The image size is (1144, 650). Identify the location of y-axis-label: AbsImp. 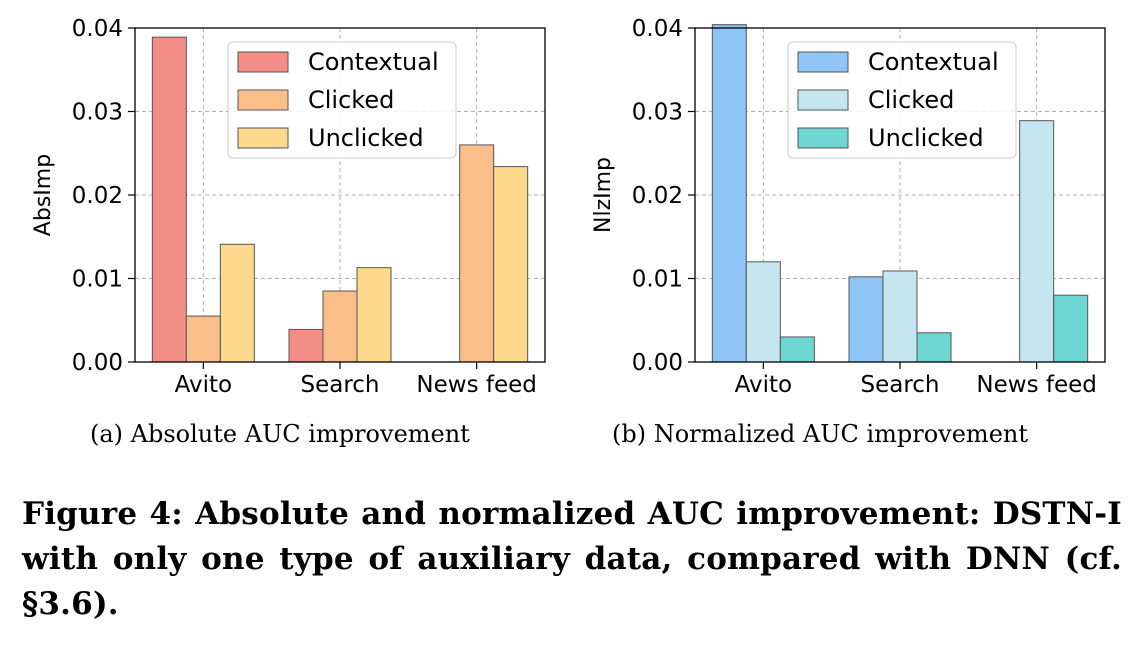
(43, 195).